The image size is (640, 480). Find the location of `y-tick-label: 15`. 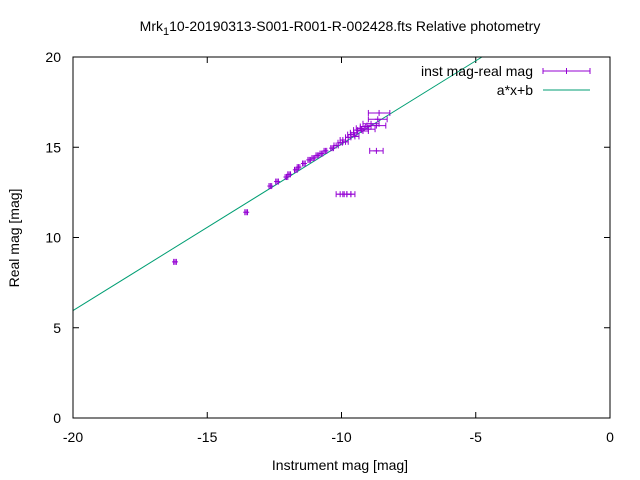

y-tick-label: 15 is located at coordinates (53, 147).